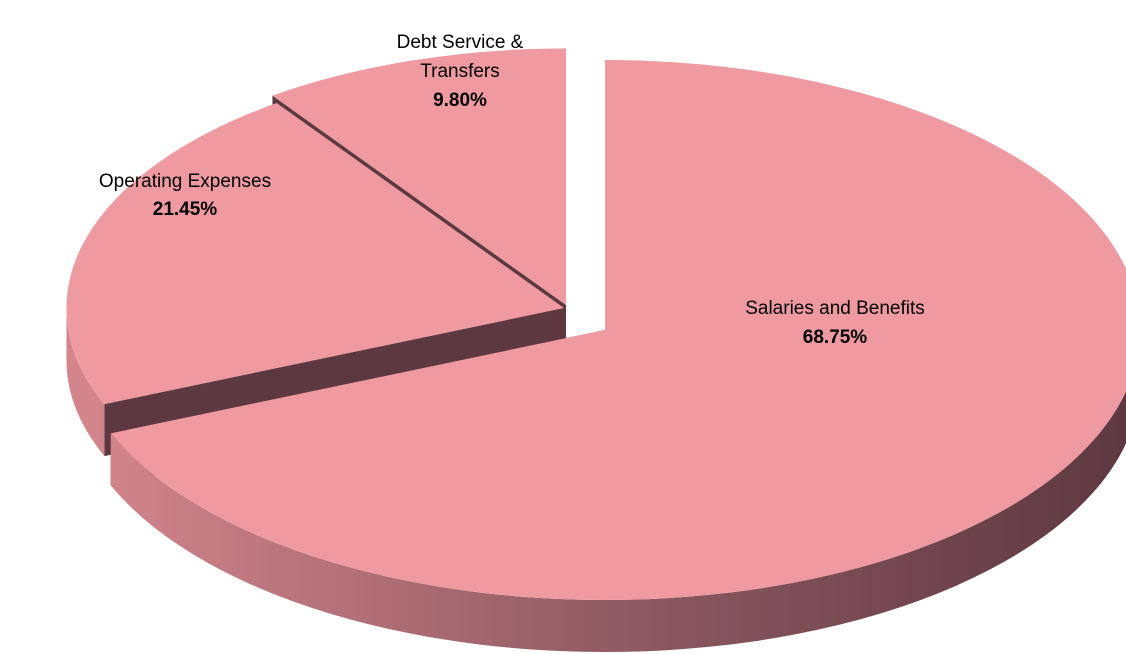 The image size is (1126, 654). What do you see at coordinates (185, 209) in the screenshot?
I see `slice-value-operating-expenses: 21.45%` at bounding box center [185, 209].